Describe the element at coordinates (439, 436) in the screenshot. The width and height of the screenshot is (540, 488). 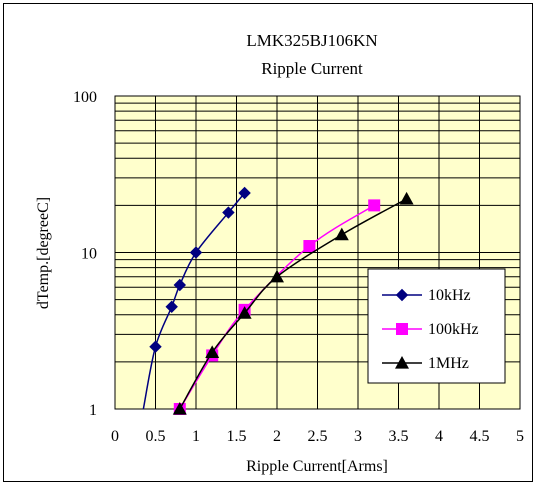
I see `x-tick-label: 4` at that location.